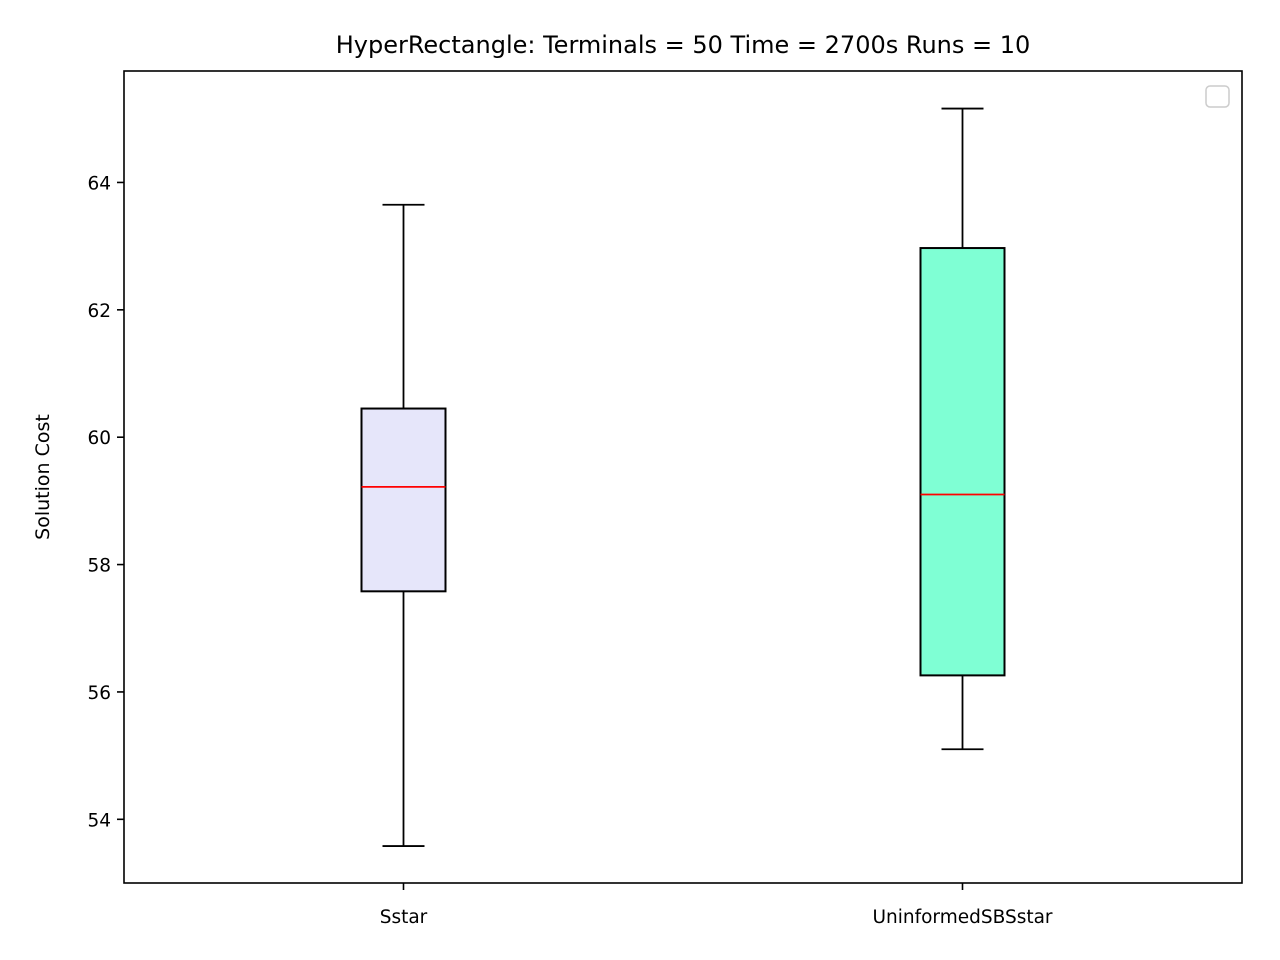 The height and width of the screenshot is (960, 1280). I want to click on x-tick-label: UninformedSBSstar, so click(962, 917).